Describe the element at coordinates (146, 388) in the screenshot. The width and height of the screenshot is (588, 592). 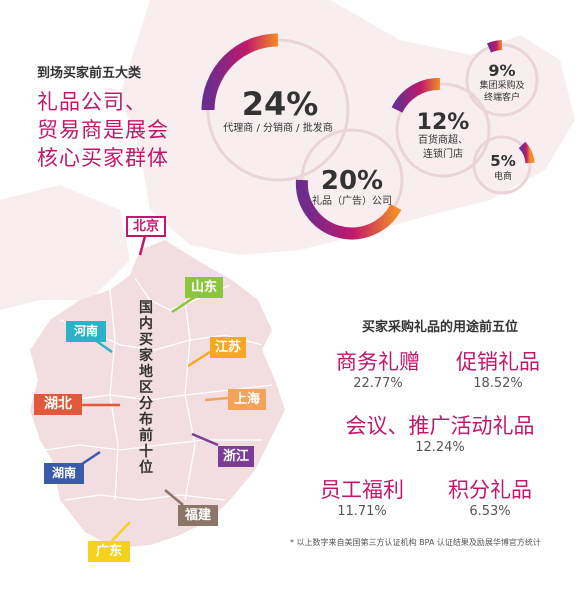
I see `map-vertical-title: 国内买家地区分布前十位` at that location.